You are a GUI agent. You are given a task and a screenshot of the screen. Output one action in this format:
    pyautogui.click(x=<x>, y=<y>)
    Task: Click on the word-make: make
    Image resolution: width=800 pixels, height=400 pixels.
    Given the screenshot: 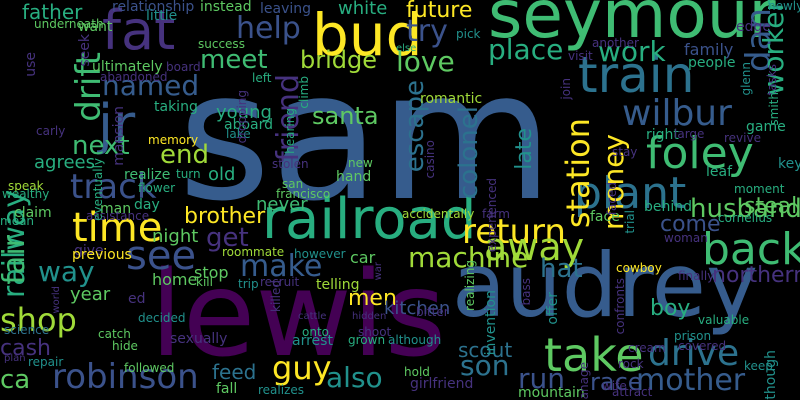 What is the action you would take?
    pyautogui.click(x=281, y=266)
    